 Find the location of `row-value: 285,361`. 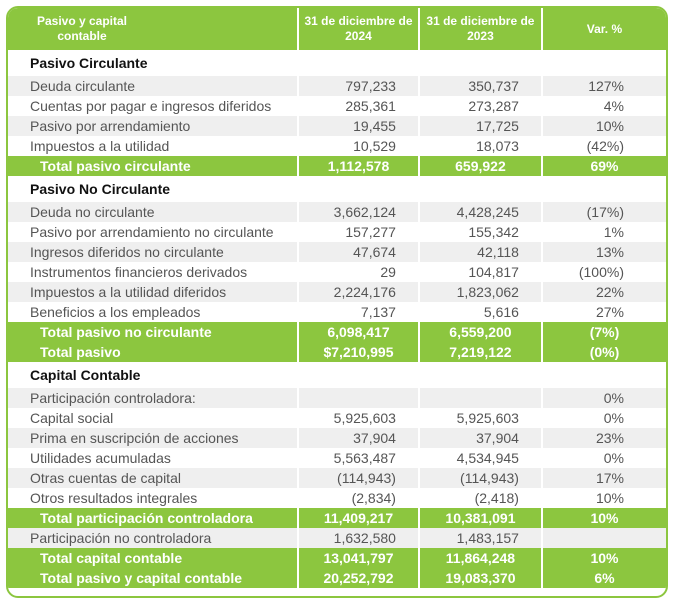

row-value: 285,361 is located at coordinates (357, 106).